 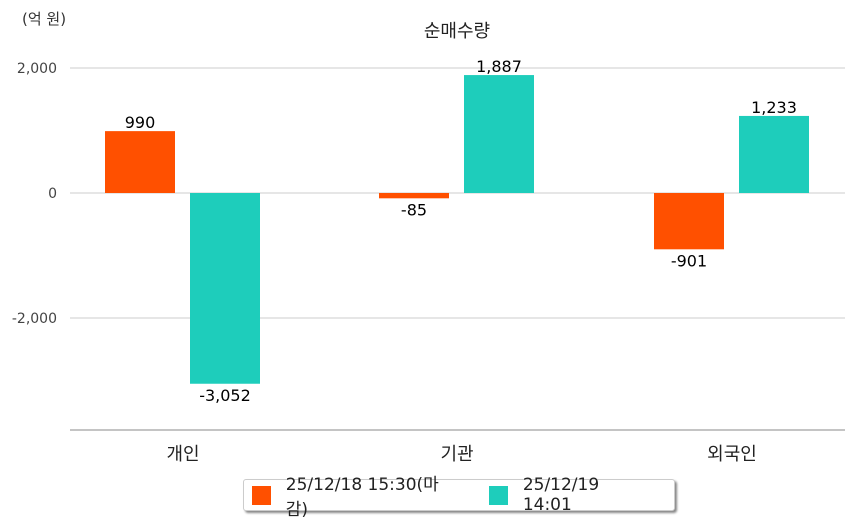 I want to click on data-label: 990, so click(x=140, y=122).